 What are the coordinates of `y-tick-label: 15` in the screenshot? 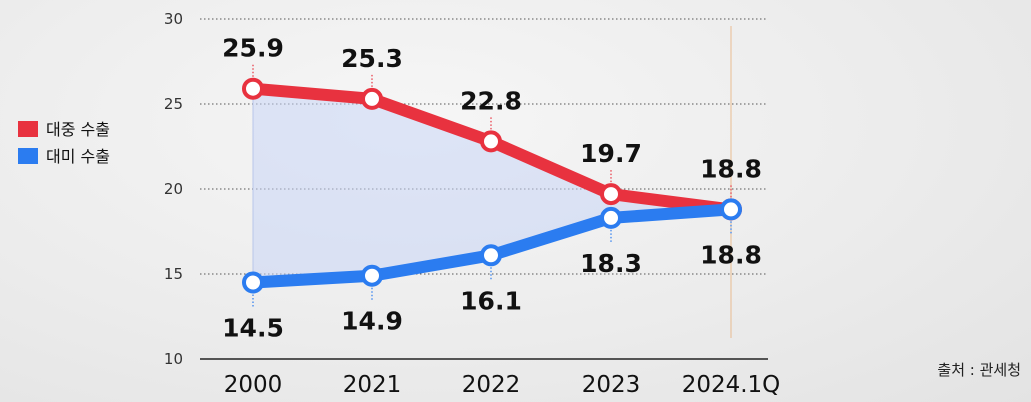 It's located at (173, 274).